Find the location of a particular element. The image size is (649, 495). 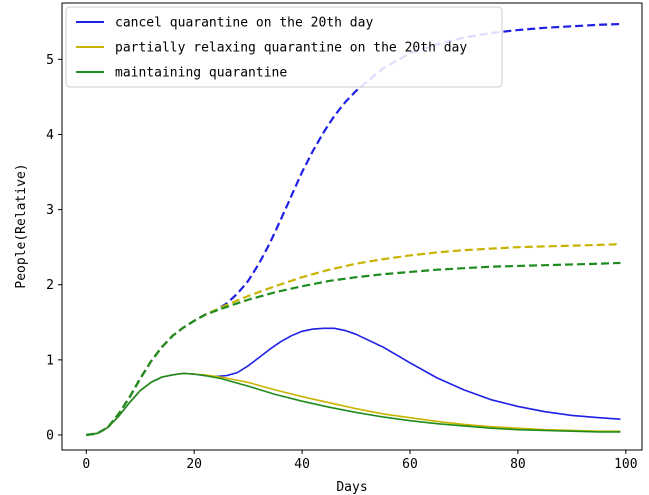

x-tick-label: 100 is located at coordinates (625, 464).